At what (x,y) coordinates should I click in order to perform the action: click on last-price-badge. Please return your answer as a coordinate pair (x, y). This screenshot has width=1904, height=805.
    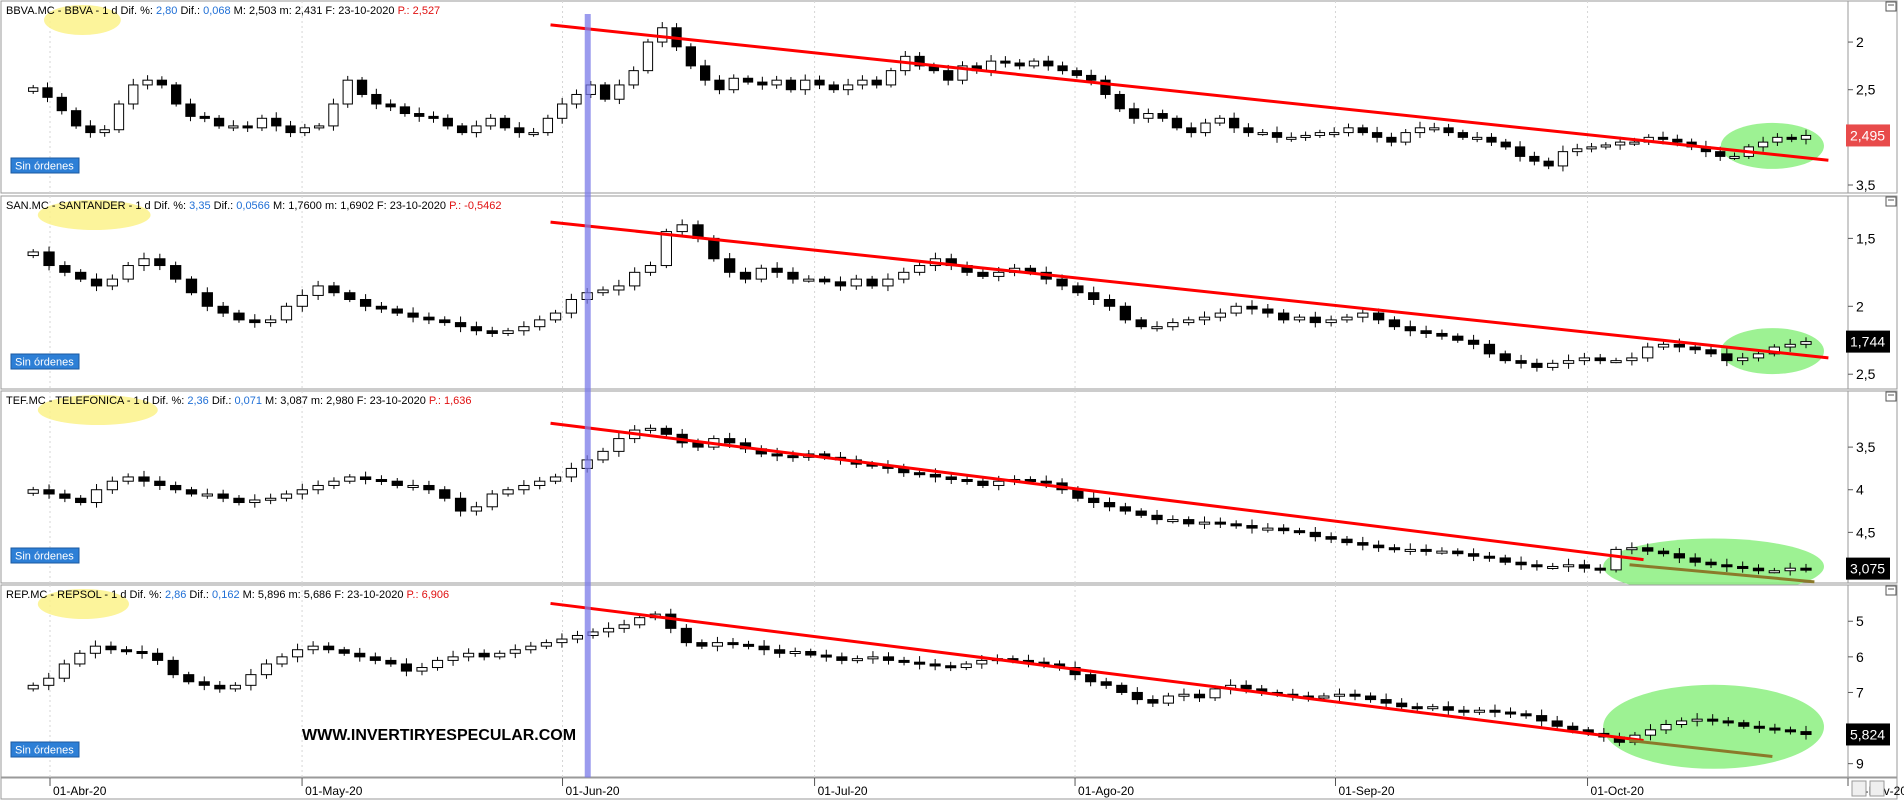
    Looking at the image, I should click on (1868, 734).